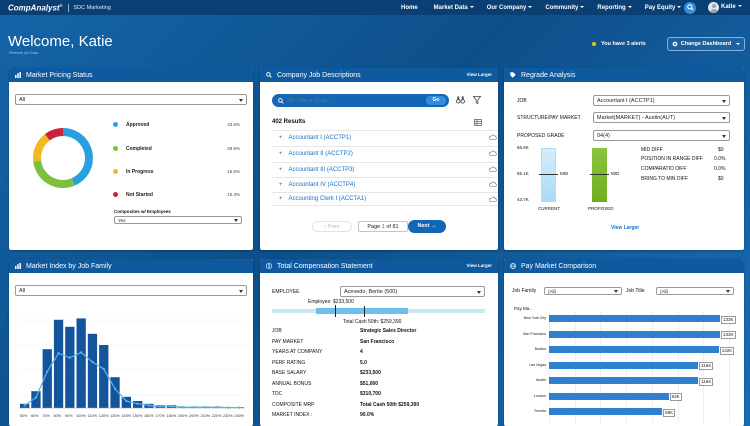 The width and height of the screenshot is (750, 426). What do you see at coordinates (385, 153) in the screenshot?
I see `job-row: + Accountant II (ACCTP2)` at bounding box center [385, 153].